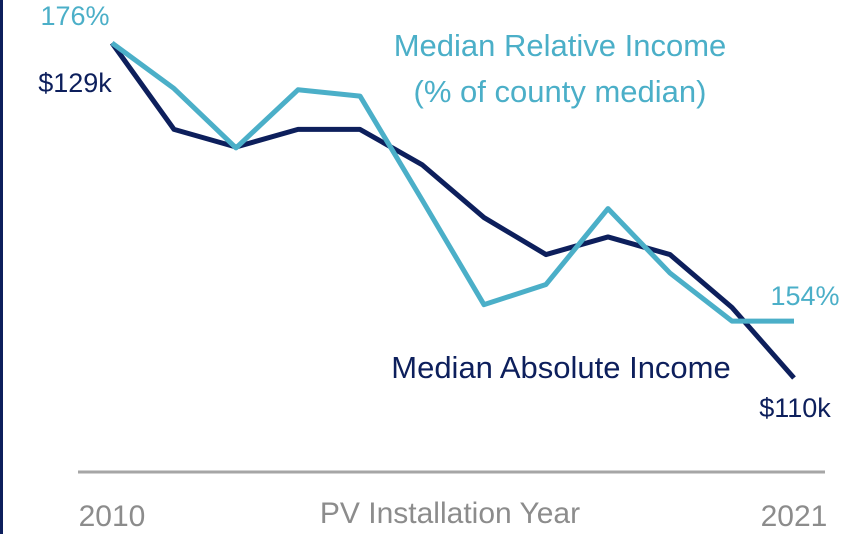 The height and width of the screenshot is (534, 866). Describe the element at coordinates (74, 16) in the screenshot. I see `value-label: 176%` at that location.